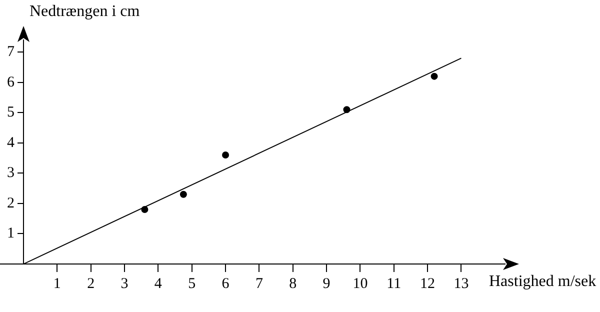  I want to click on x-tick-label: 9, so click(326, 284).